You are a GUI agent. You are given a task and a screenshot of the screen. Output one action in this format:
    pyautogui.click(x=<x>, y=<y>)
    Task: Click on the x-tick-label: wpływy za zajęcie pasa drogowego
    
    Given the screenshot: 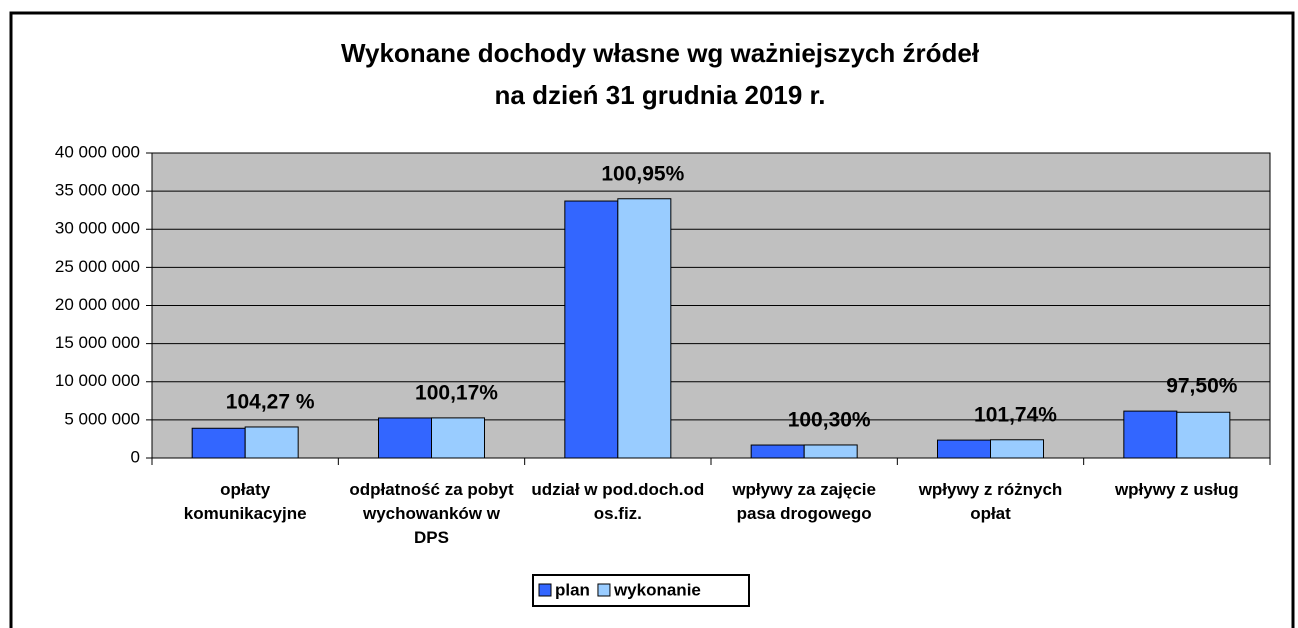 What is the action you would take?
    pyautogui.click(x=804, y=501)
    